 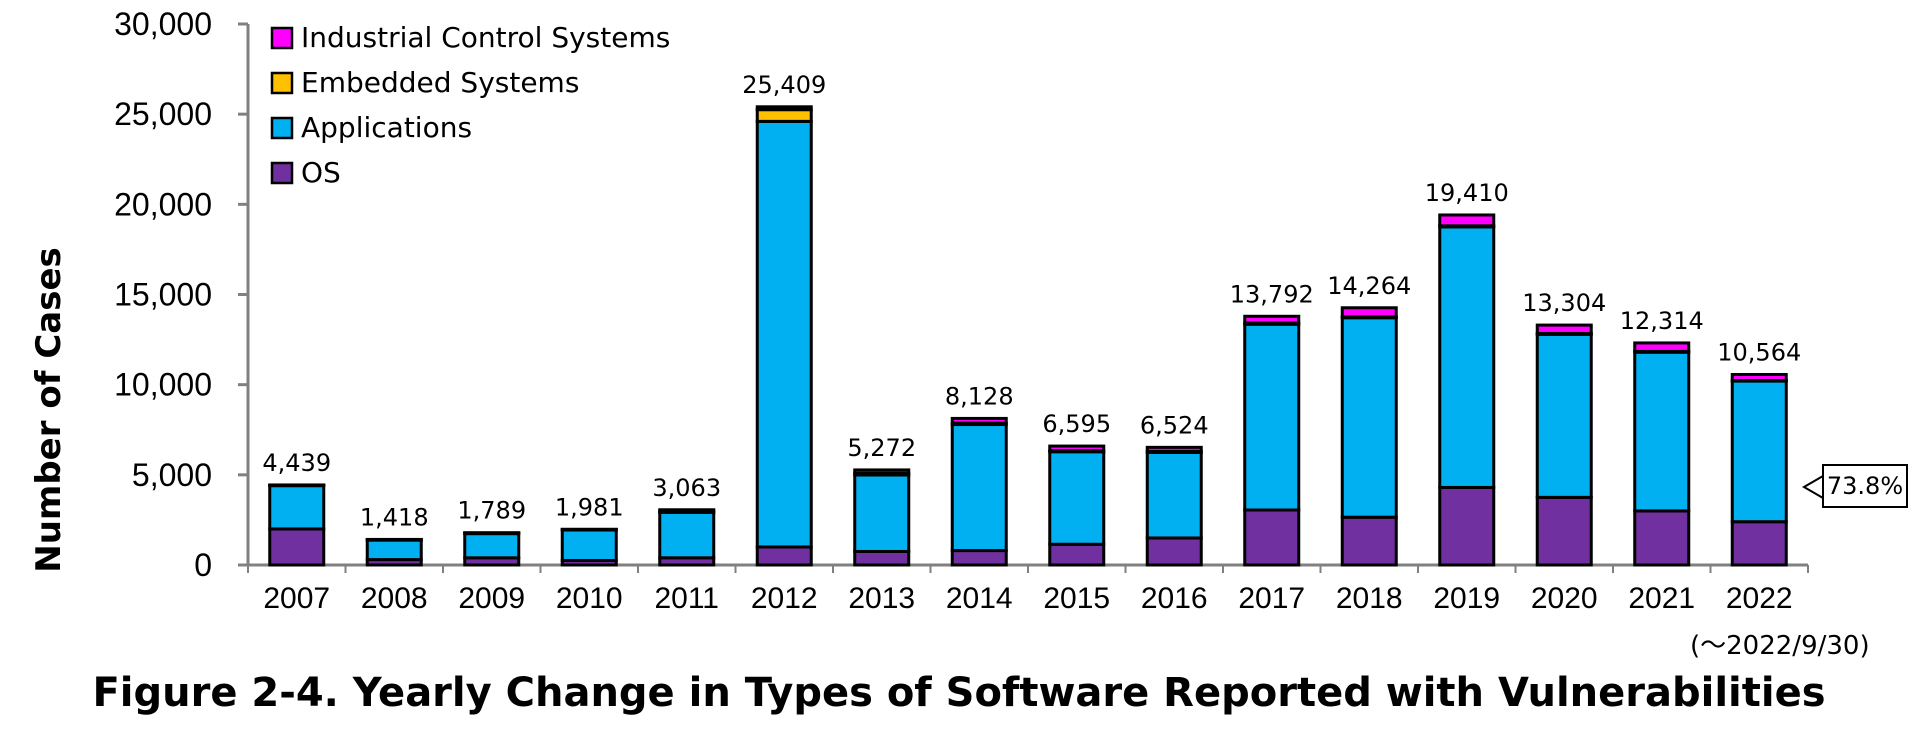 What do you see at coordinates (1661, 598) in the screenshot?
I see `x-tick-label: 2021` at bounding box center [1661, 598].